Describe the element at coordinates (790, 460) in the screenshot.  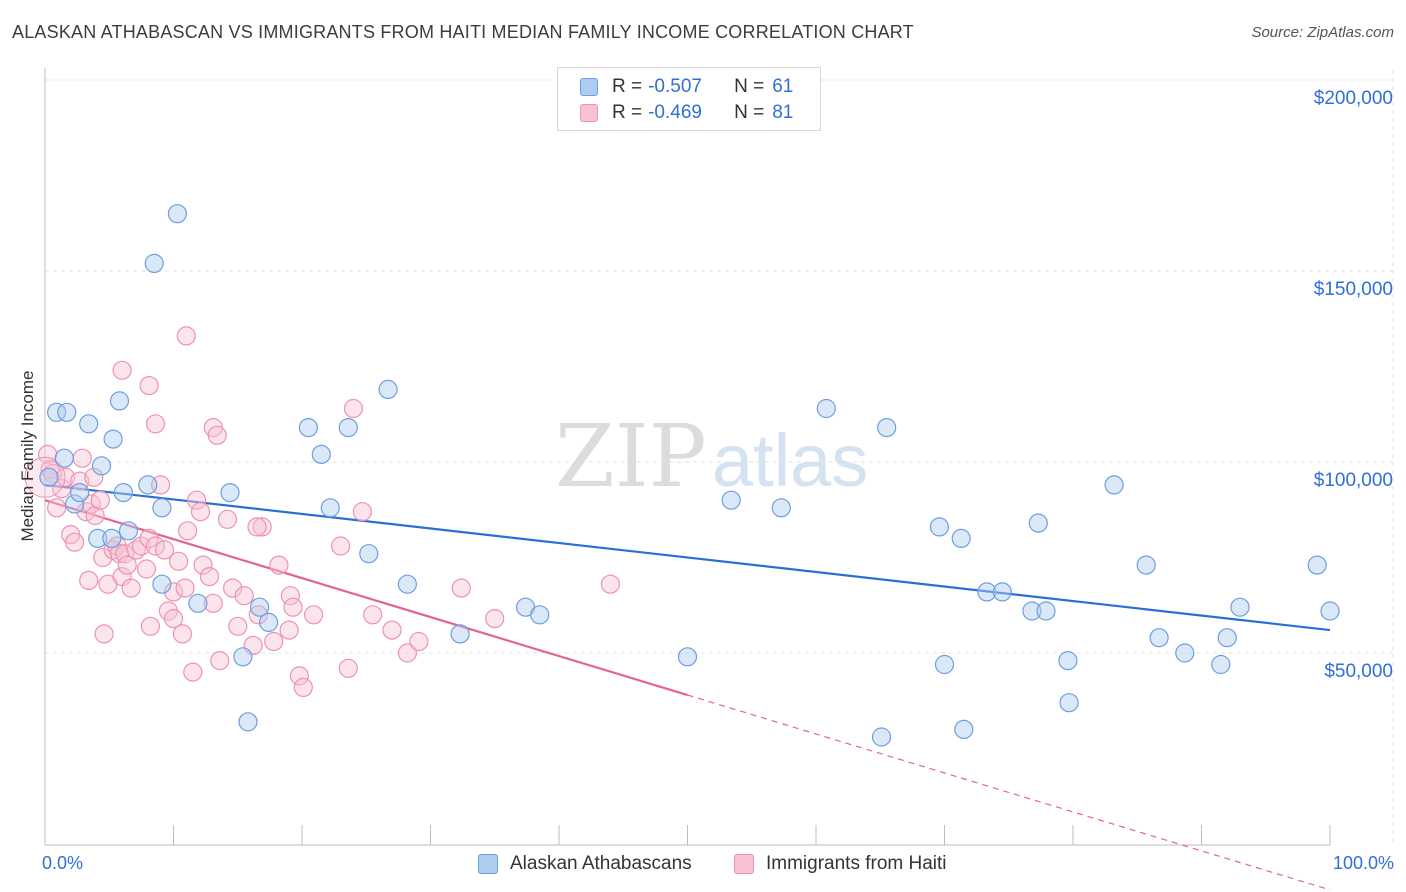
I see `watermark-atlas: atlas` at that location.